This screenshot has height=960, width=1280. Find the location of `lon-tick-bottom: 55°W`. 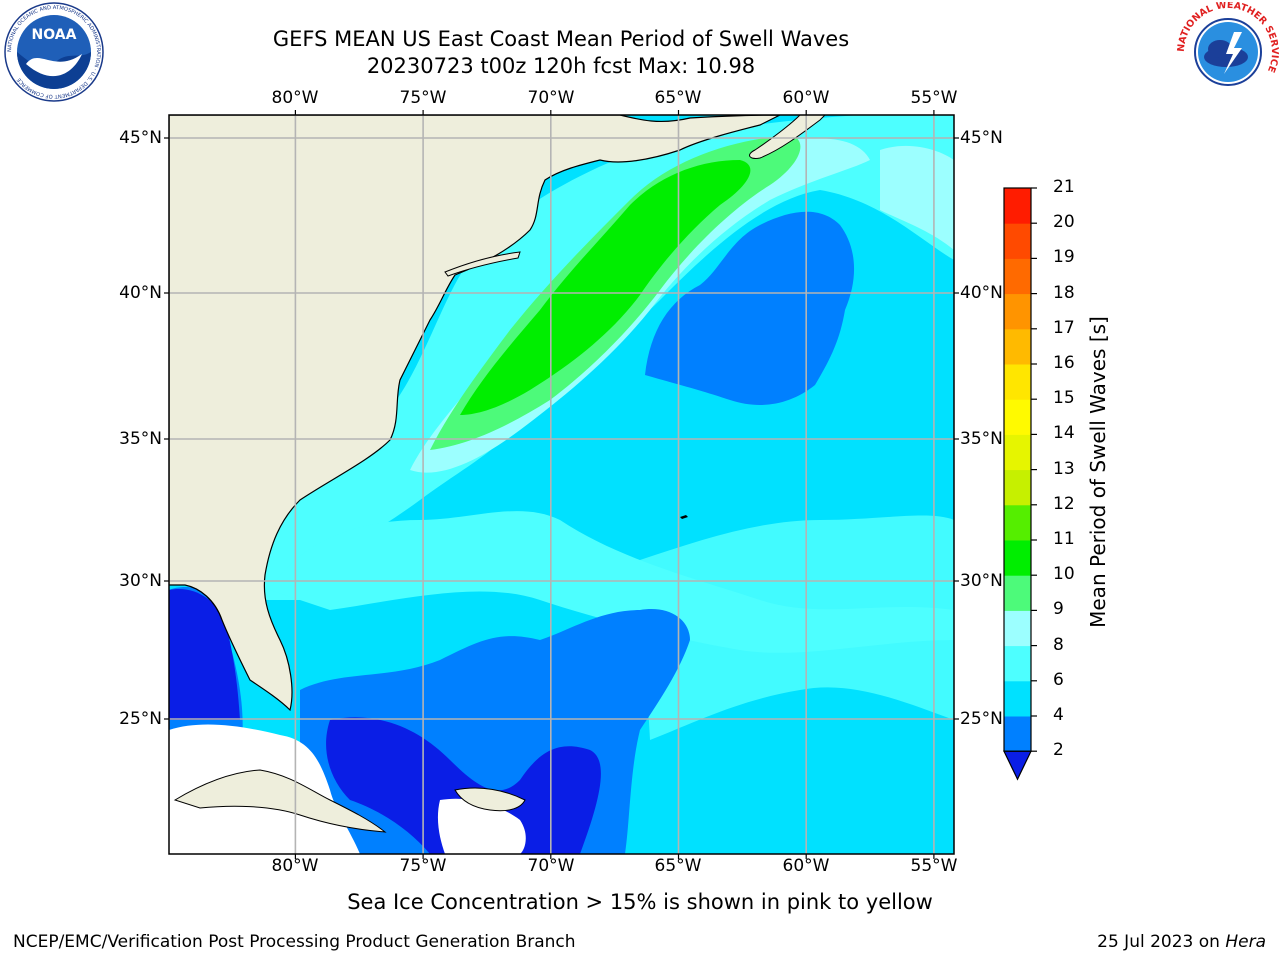

lon-tick-bottom: 55°W is located at coordinates (934, 866).